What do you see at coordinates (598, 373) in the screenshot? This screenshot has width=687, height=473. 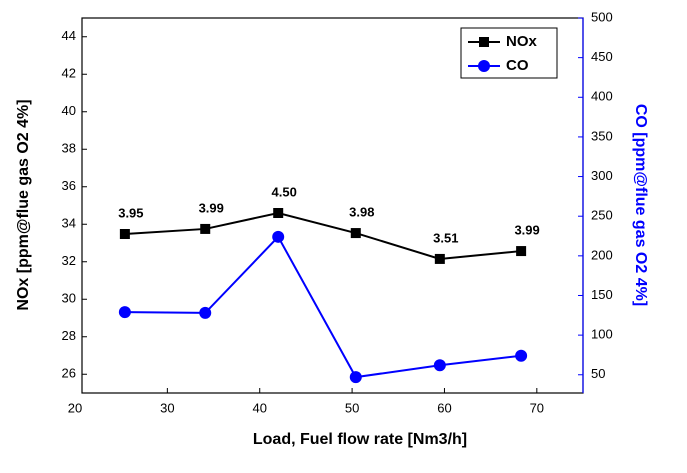 I see `y2-tick-label: 50` at bounding box center [598, 373].